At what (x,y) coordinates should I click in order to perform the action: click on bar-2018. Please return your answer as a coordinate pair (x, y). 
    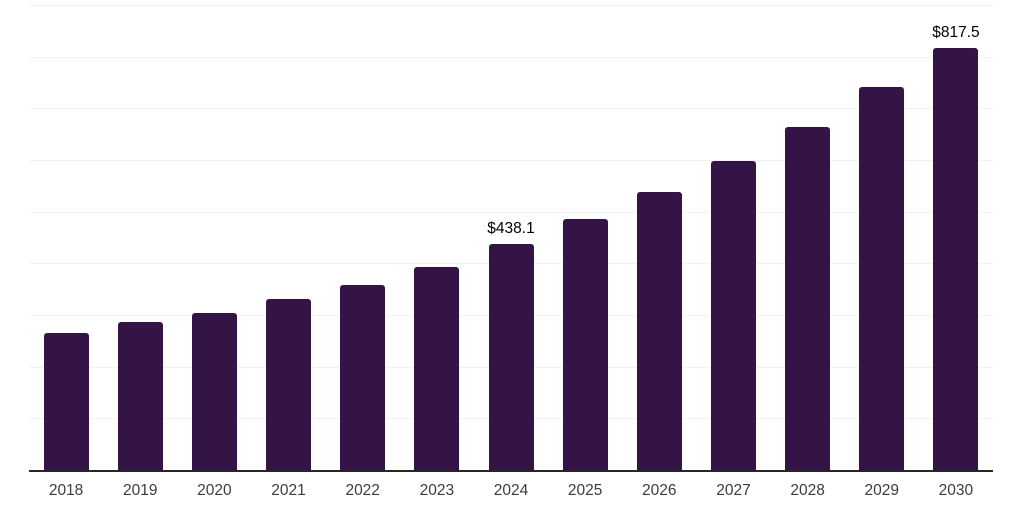
    Looking at the image, I should click on (66, 401).